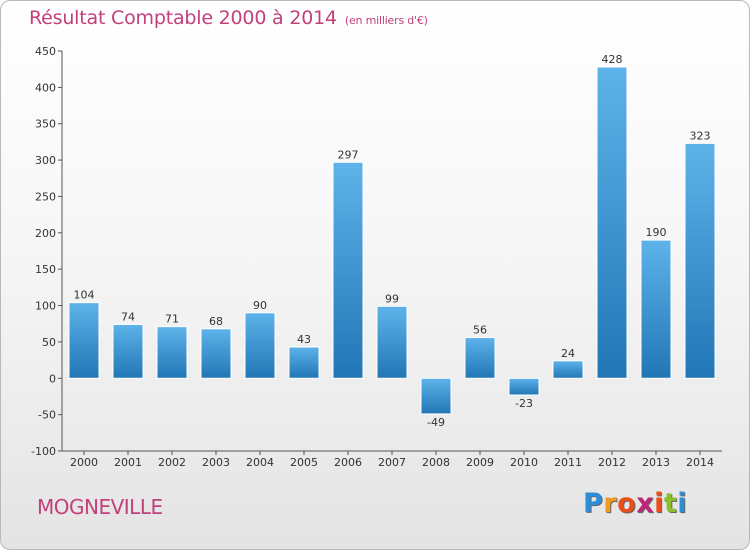 The image size is (750, 550). I want to click on data-label-2003: 68, so click(216, 321).